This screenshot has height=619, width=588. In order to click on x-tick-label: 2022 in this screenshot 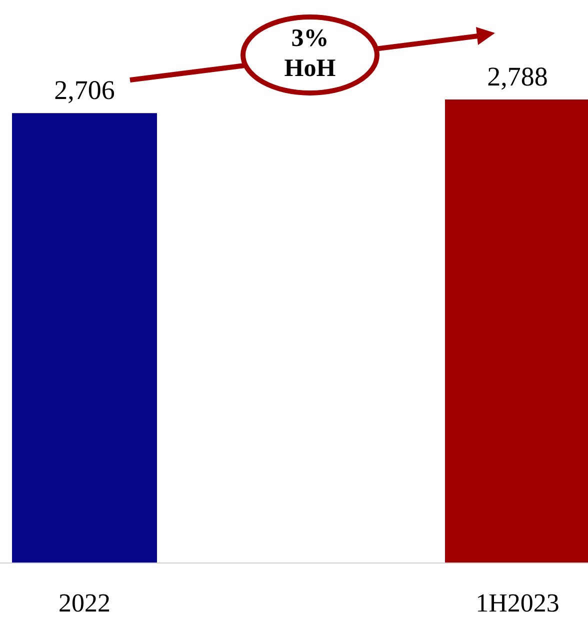, I will do `click(84, 603)`.